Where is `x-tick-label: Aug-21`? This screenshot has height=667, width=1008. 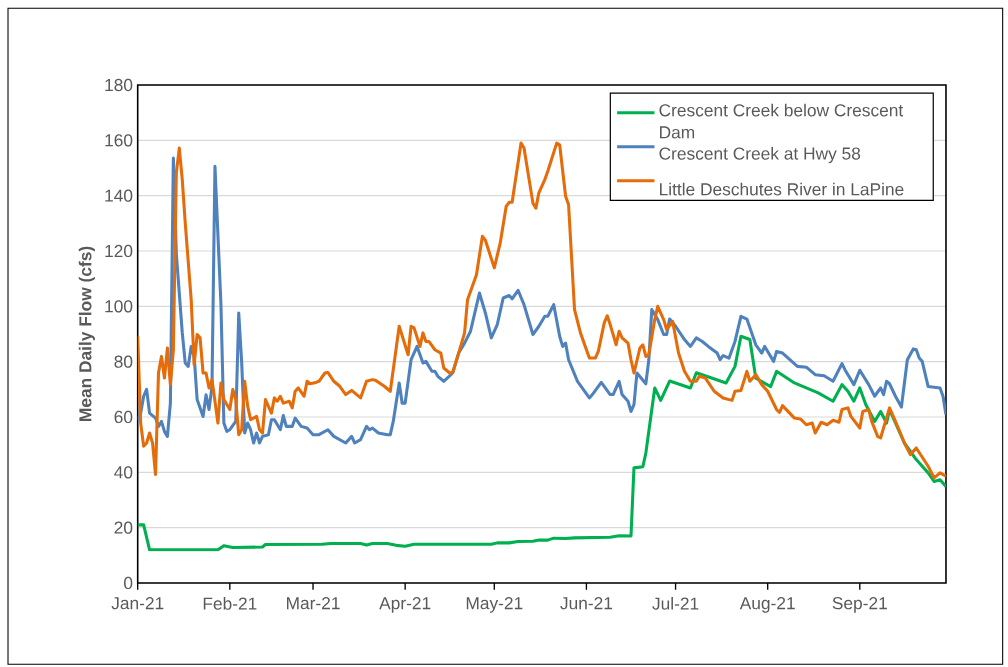 x-tick-label: Aug-21 is located at coordinates (767, 605).